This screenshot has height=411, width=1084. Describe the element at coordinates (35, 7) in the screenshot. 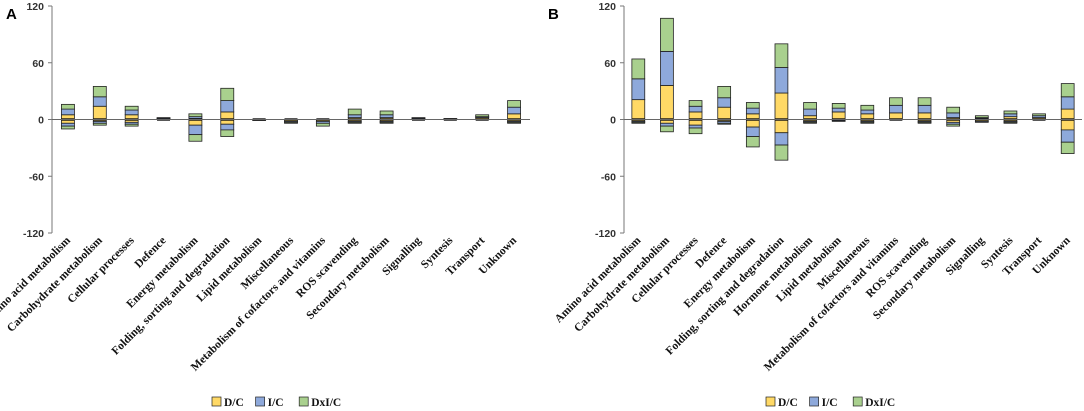

I see `panel-a-y-tick-label: 120` at that location.